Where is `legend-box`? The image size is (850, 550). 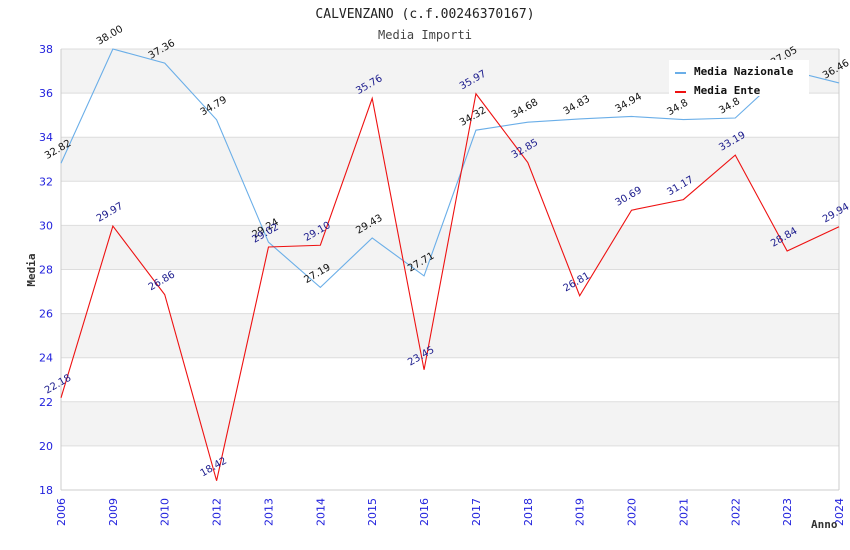 legend-box is located at coordinates (739, 78).